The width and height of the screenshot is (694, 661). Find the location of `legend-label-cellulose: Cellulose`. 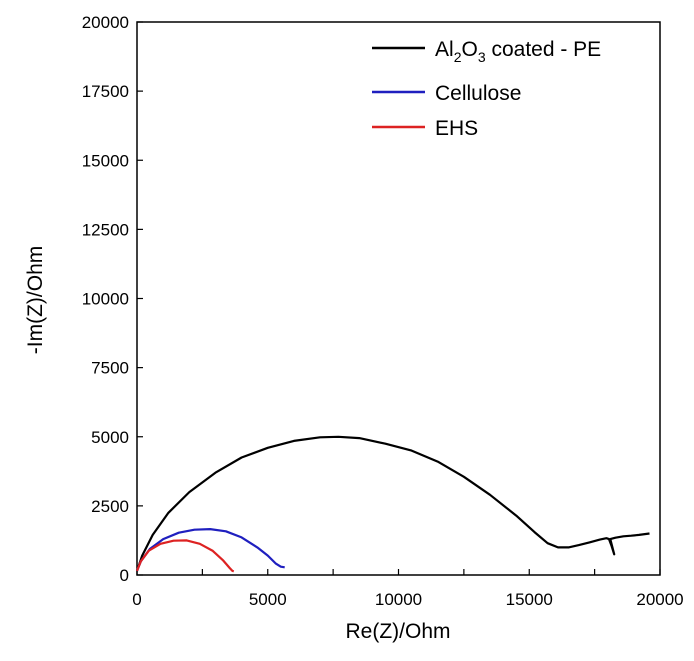

legend-label-cellulose: Cellulose is located at coordinates (478, 93).